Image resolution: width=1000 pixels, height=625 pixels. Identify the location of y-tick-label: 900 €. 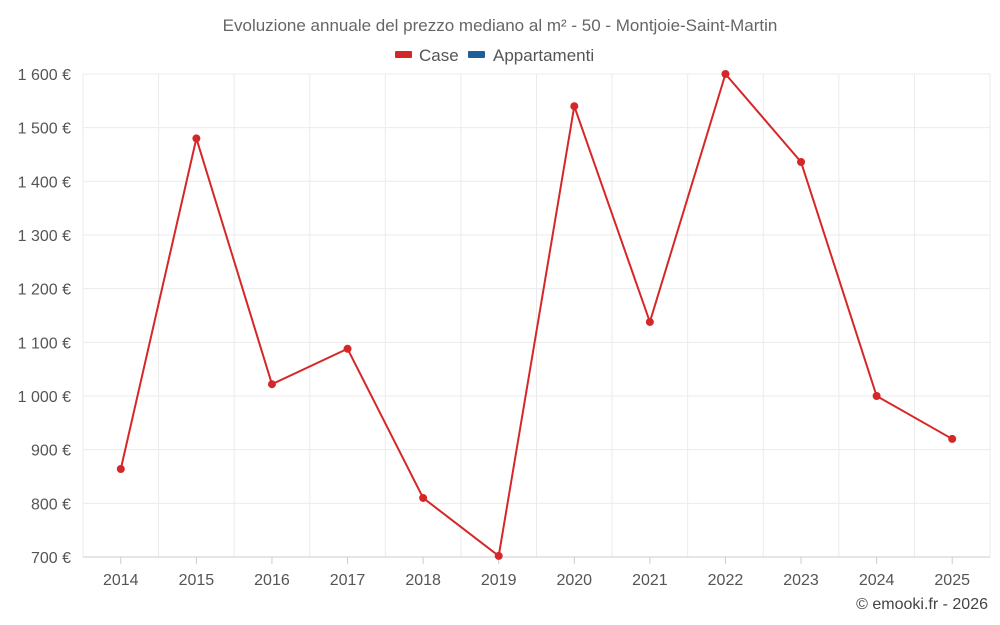
(51, 451).